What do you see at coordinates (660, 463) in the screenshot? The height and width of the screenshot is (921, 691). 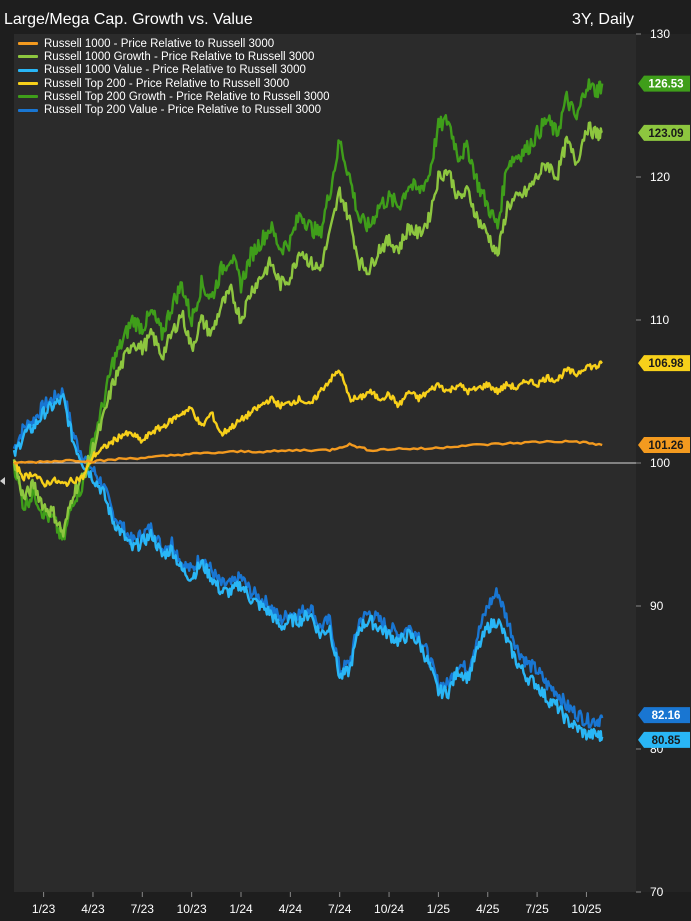 I see `y-tick-label: 100` at bounding box center [660, 463].